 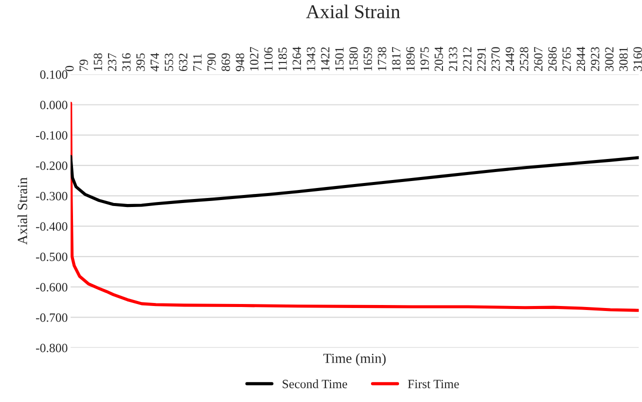 What do you see at coordinates (467, 59) in the screenshot?
I see `x-tick-label: 2212` at bounding box center [467, 59].